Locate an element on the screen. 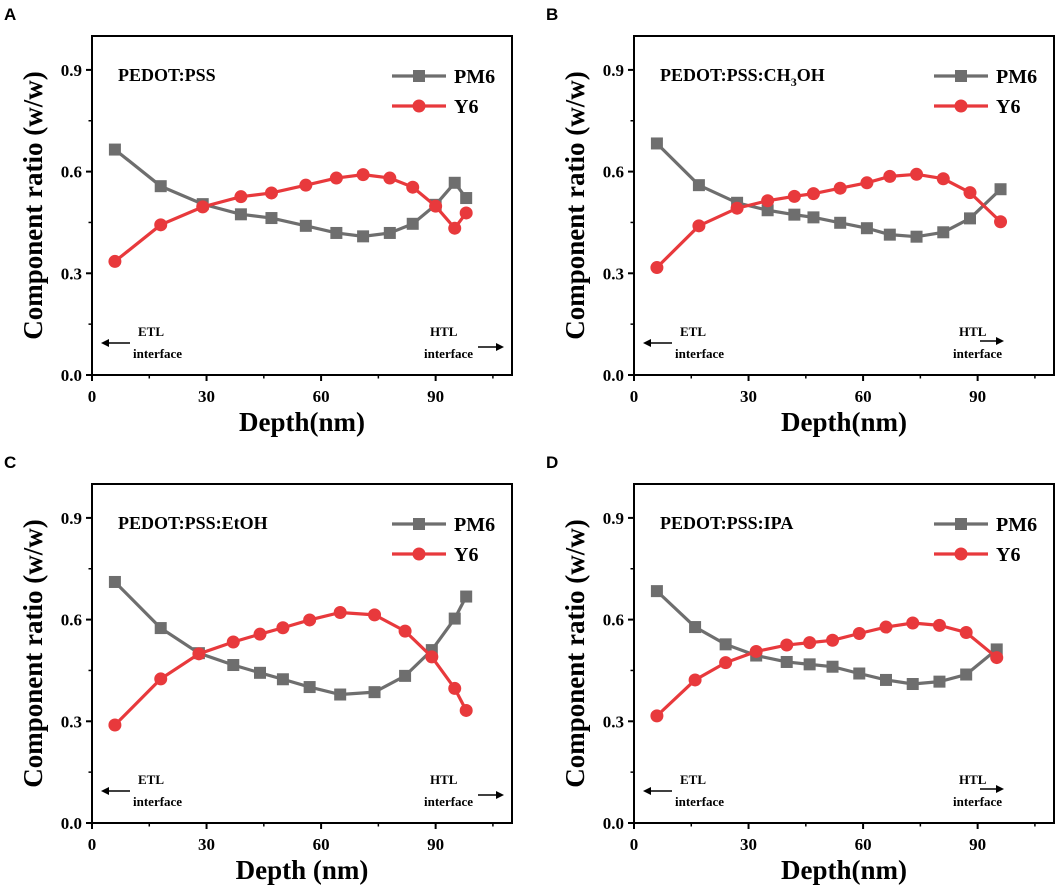 The width and height of the screenshot is (1059, 893). x-axis-label: Depth (nm) is located at coordinates (302, 870).